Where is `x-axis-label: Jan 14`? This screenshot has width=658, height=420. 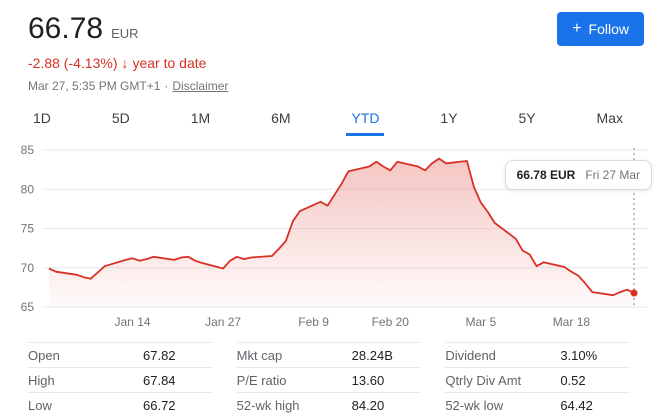 x-axis-label: Jan 14 is located at coordinates (133, 322).